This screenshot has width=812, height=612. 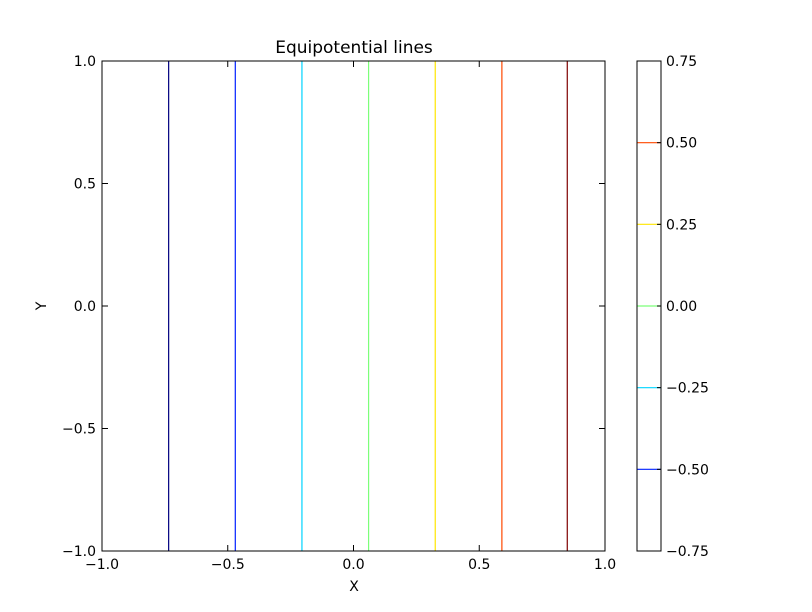 I want to click on x-tick-label: −0.5, so click(x=228, y=565).